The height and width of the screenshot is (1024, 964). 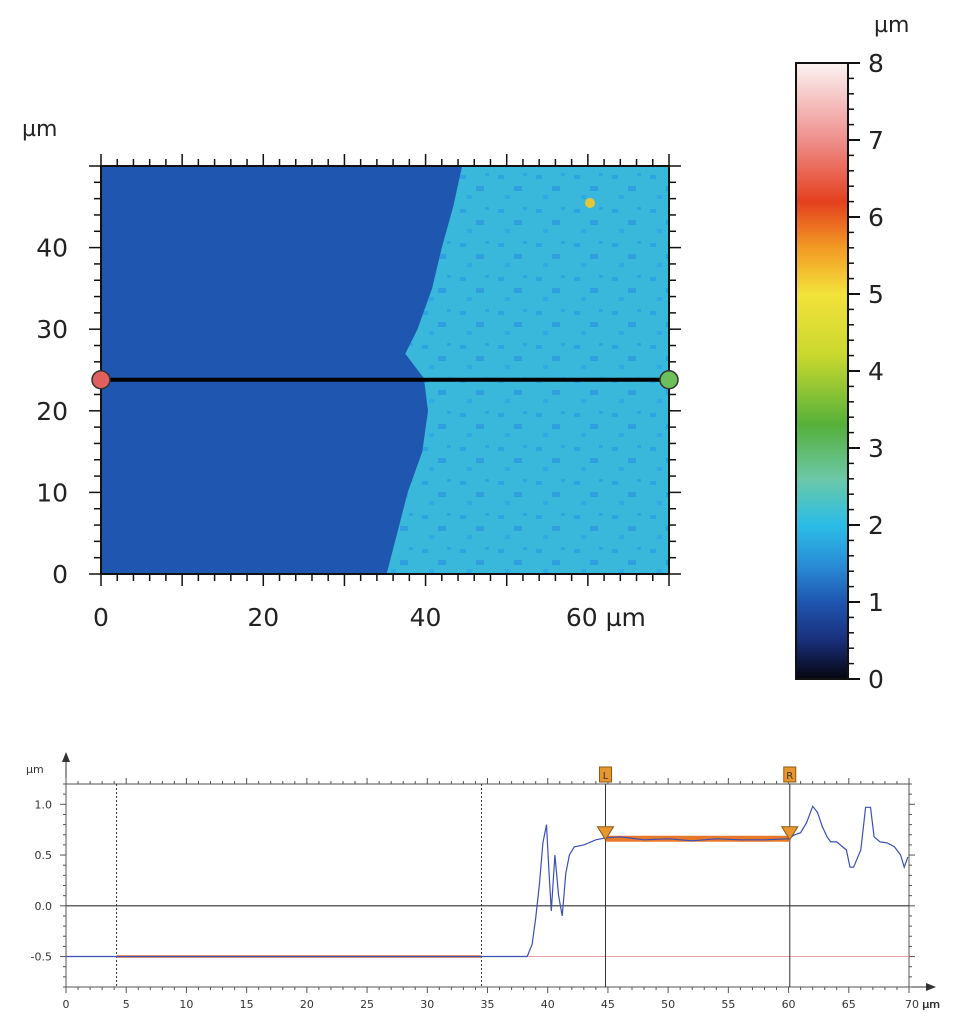 I want to click on profile-x-tick-label: 10, so click(x=186, y=1004).